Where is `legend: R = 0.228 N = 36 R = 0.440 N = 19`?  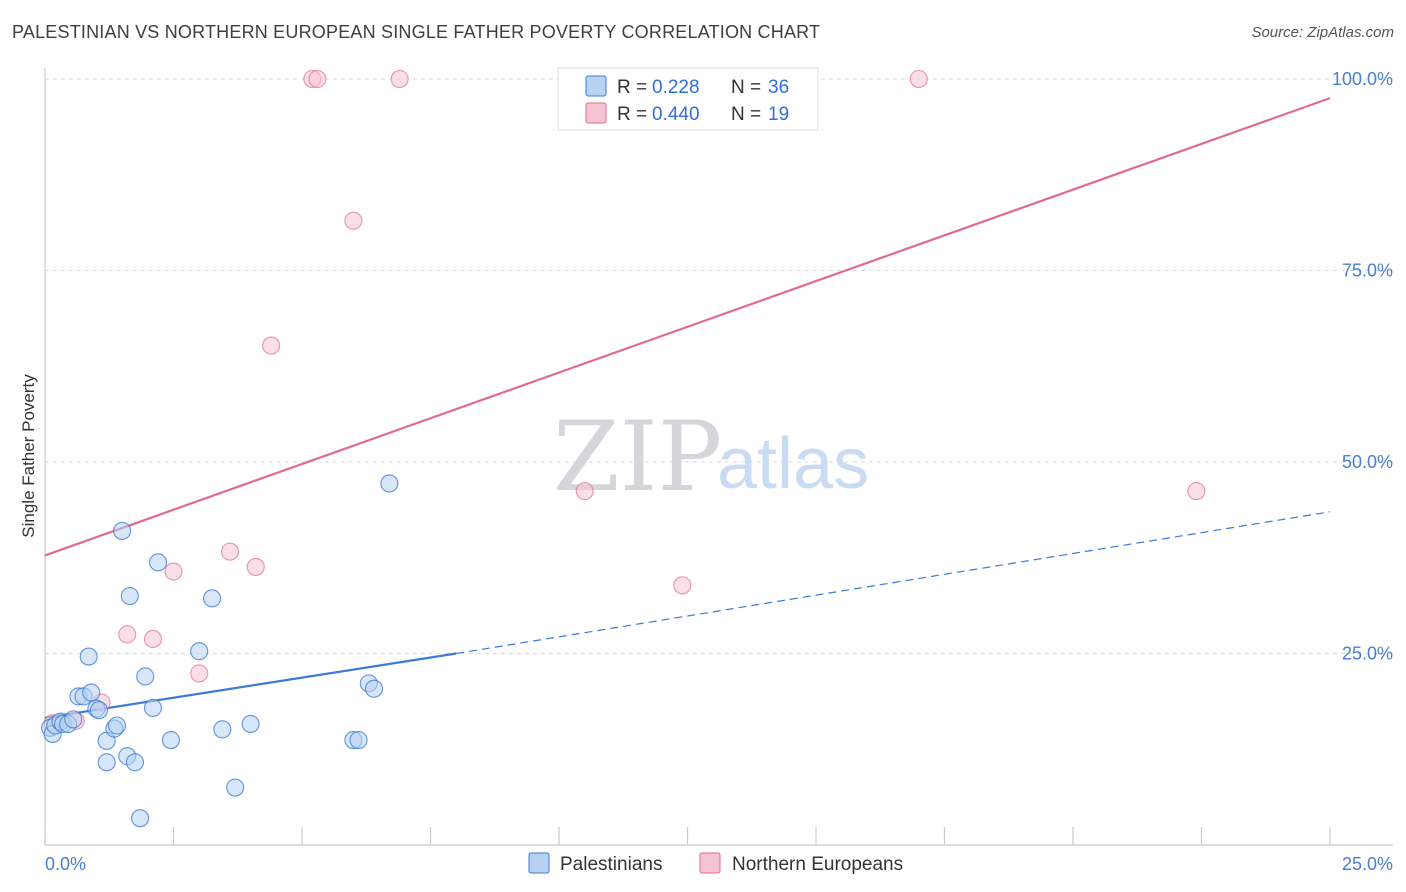
legend: R = 0.228 N = 36 R = 0.440 N = 19 is located at coordinates (688, 99).